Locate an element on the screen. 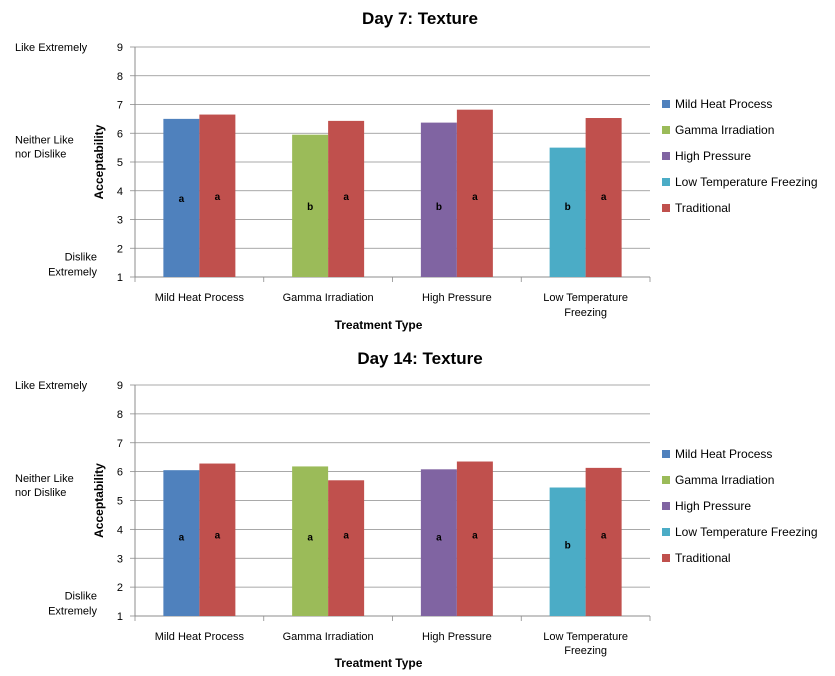 This screenshot has width=835, height=676. chart-title: Day 7: Texture is located at coordinates (420, 18).